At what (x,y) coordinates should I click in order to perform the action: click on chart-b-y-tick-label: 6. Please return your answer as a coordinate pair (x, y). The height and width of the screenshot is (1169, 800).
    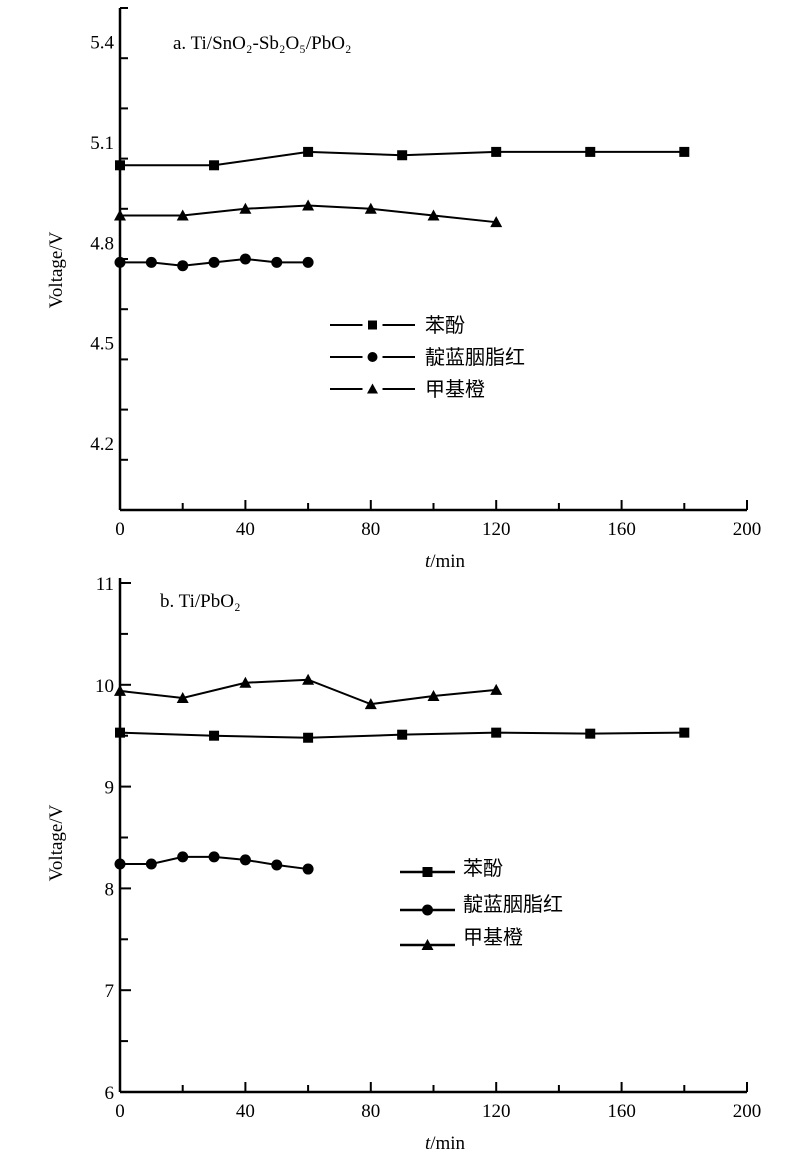
    Looking at the image, I should click on (110, 1093).